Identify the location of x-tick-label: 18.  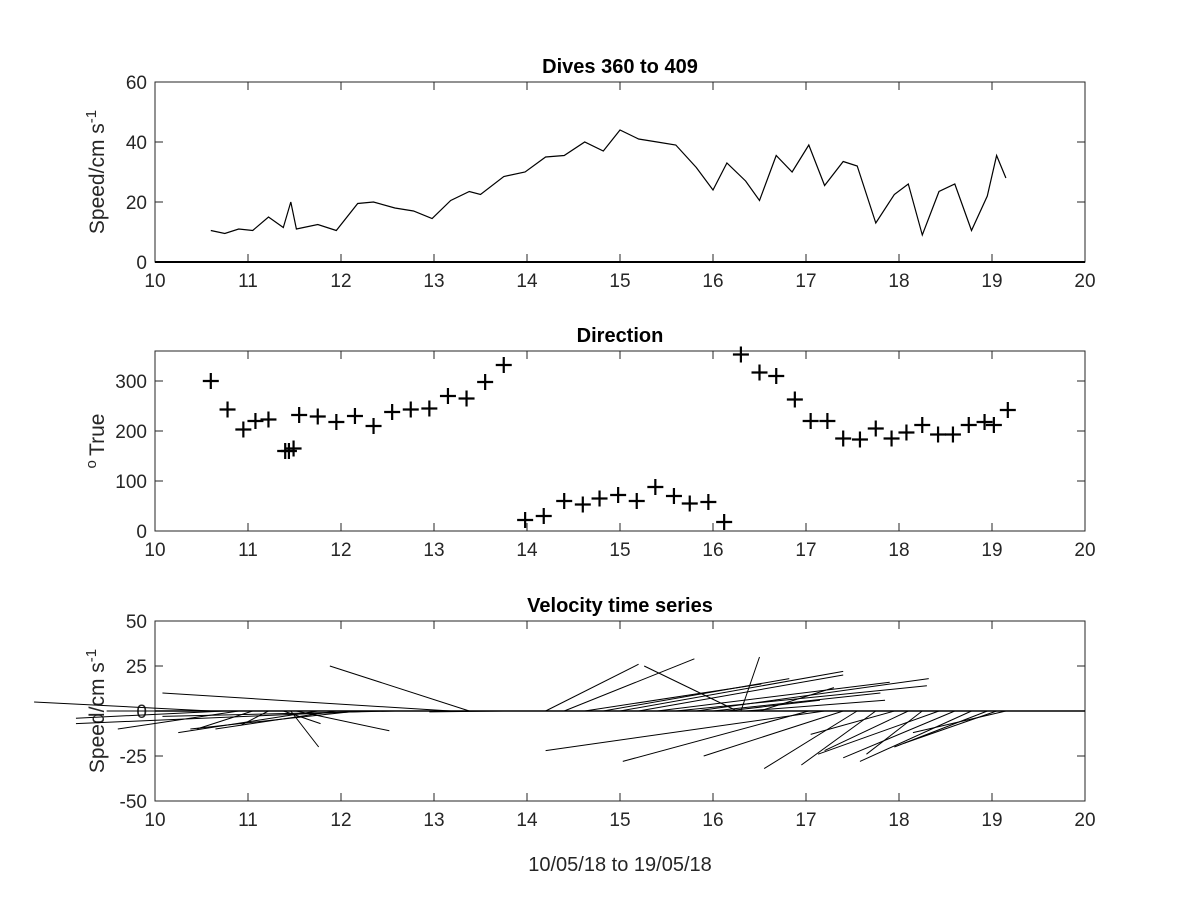
(898, 820).